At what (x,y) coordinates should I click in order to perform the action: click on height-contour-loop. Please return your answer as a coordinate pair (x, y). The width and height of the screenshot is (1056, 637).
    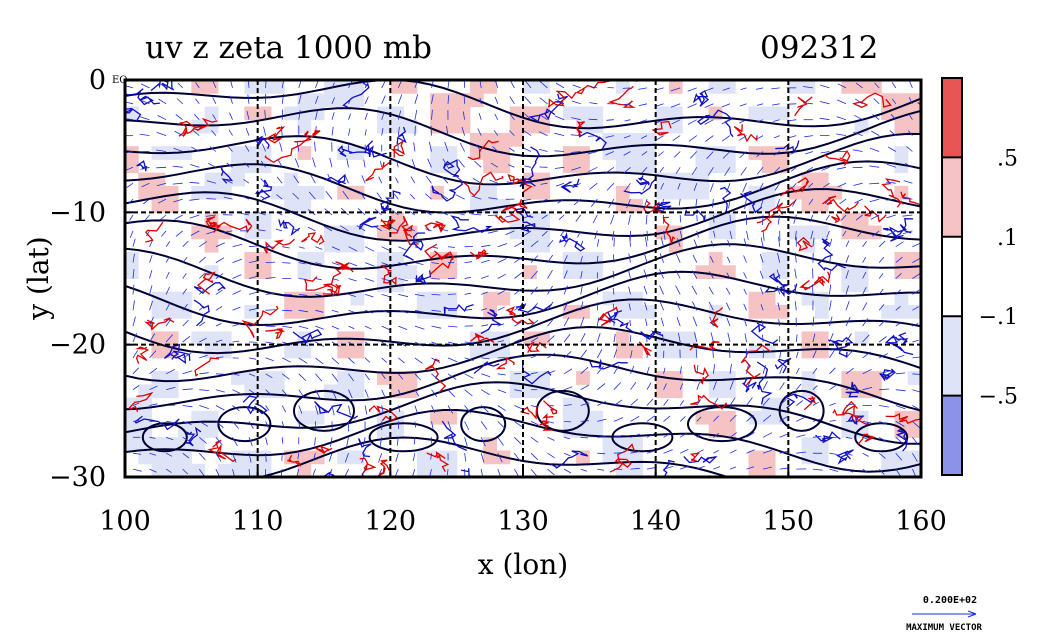
    Looking at the image, I should click on (324, 410).